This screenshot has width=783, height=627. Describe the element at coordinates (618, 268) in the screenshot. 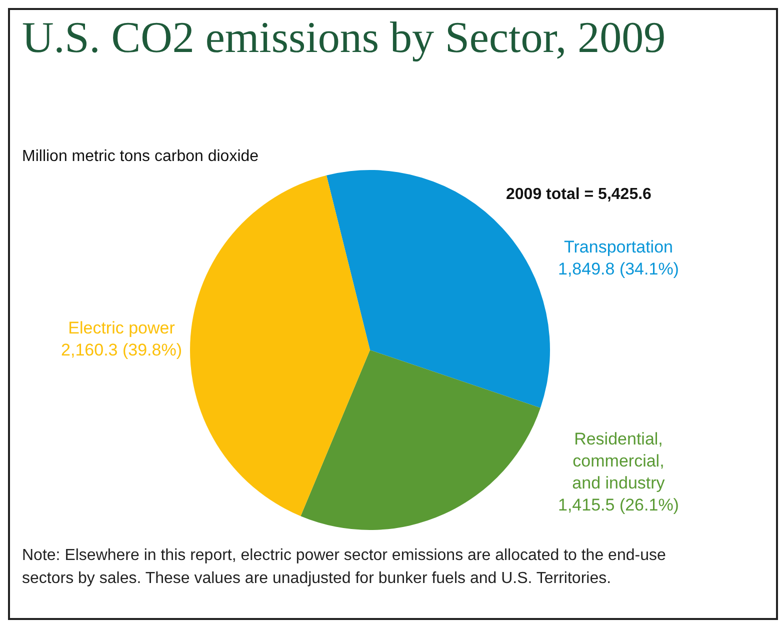

I see `data-label: 1,849.8 (34.1%)` at that location.